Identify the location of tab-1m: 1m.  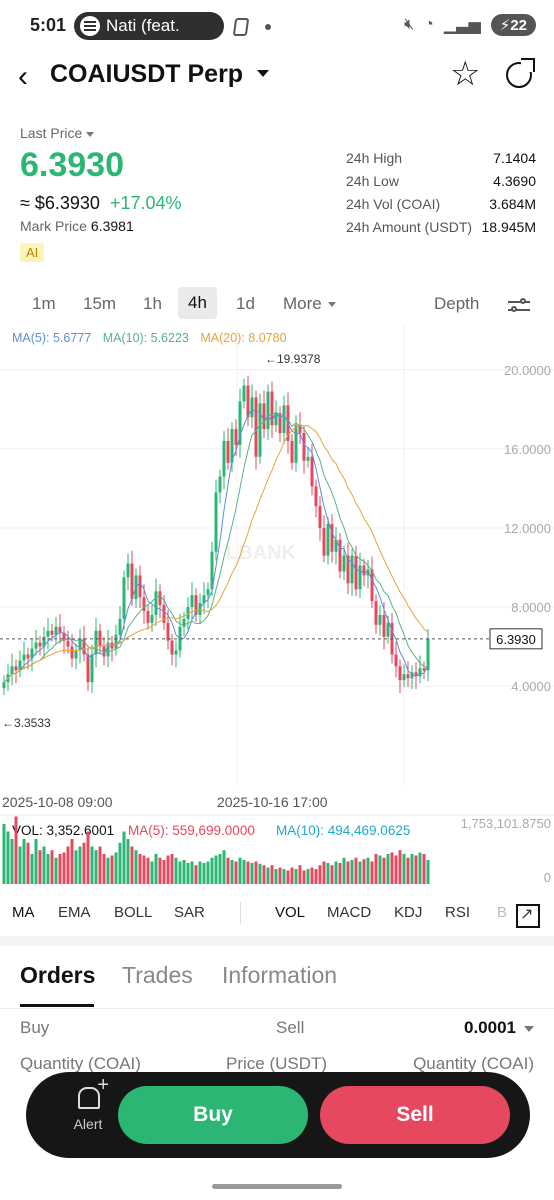
(44, 303).